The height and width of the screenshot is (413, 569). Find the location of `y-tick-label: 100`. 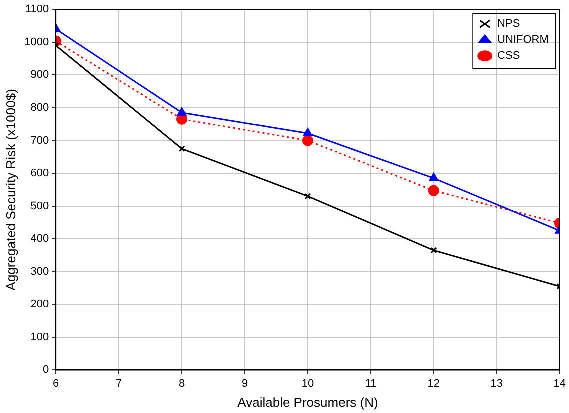

y-tick-label: 100 is located at coordinates (40, 337).